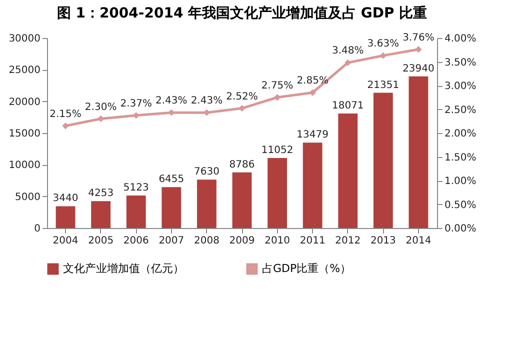  I want to click on data-label: 2.75%, so click(277, 86).